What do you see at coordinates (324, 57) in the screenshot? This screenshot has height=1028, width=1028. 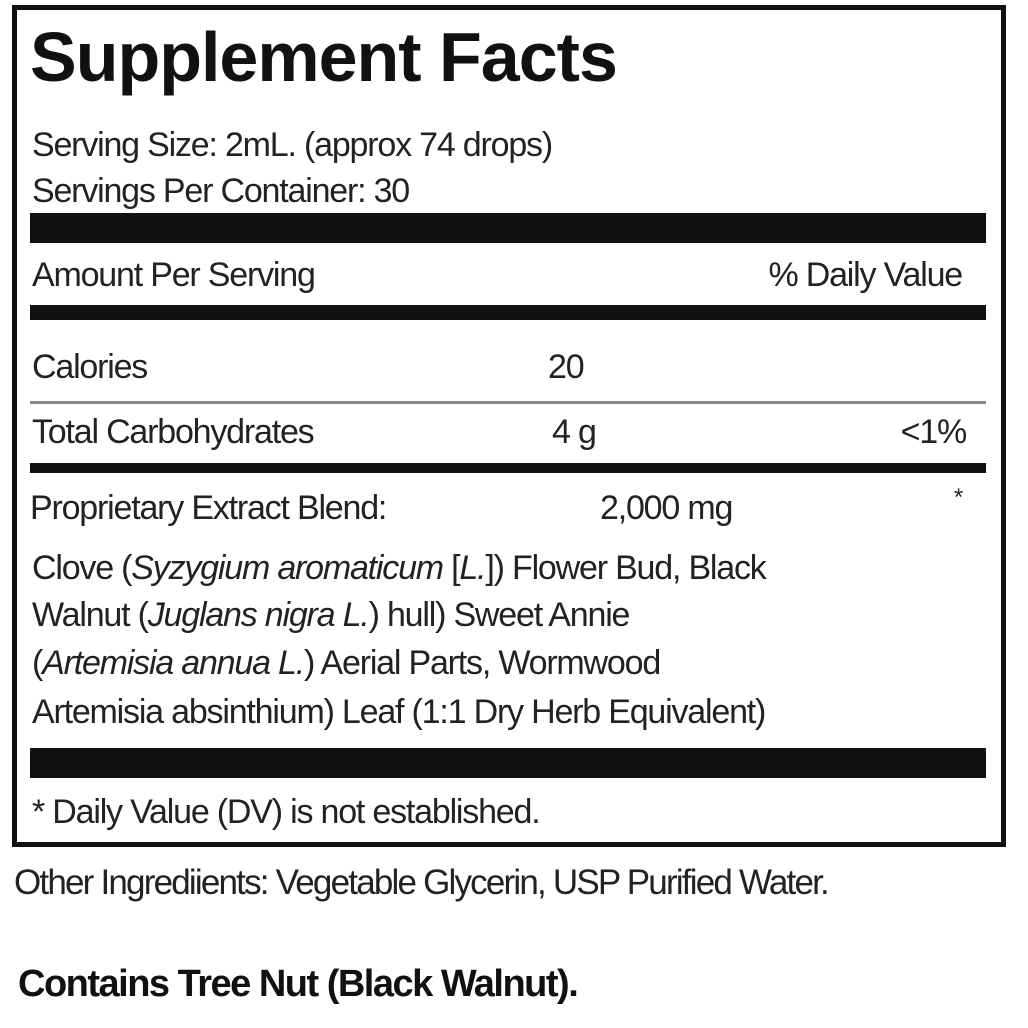 I see `panel-title: Supplement Facts` at bounding box center [324, 57].